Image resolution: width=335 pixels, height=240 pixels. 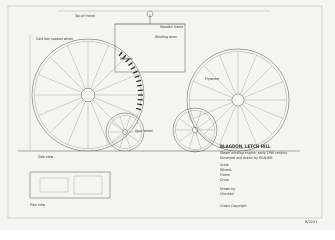 What do you see at coordinates (311, 222) in the screenshot?
I see `stamp: B/2241` at bounding box center [311, 222].